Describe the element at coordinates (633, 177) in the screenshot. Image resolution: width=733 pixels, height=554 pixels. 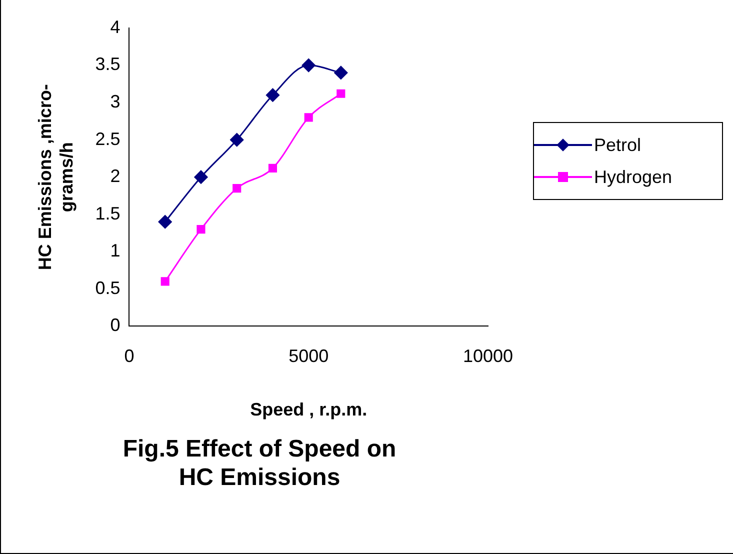
I see `legend-label: Hydrogen` at that location.